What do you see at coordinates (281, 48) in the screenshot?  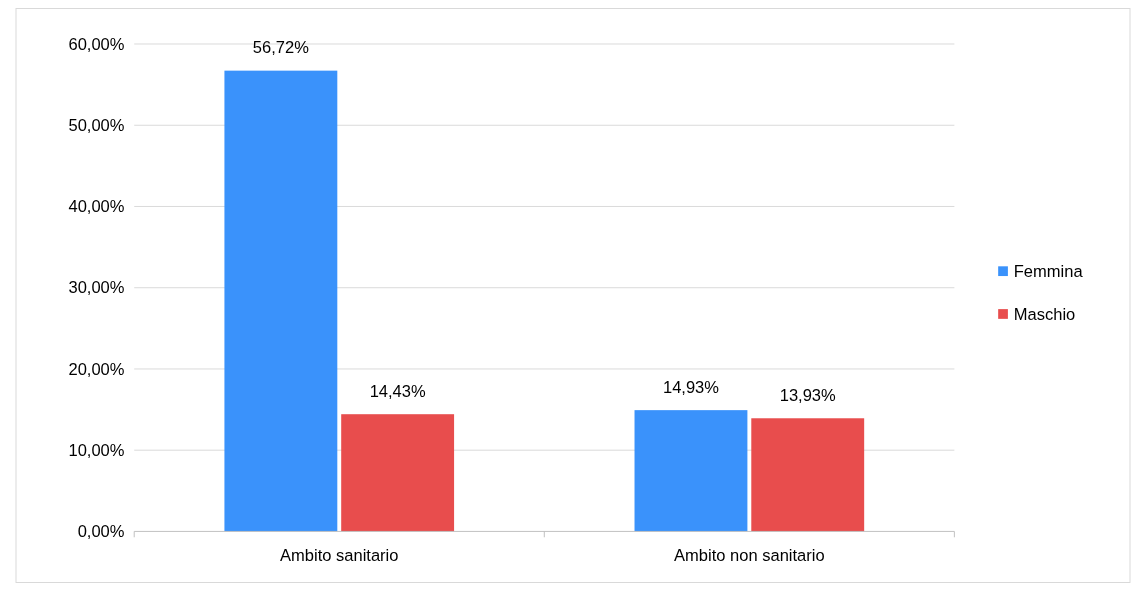 I see `data-label: 56,72%` at bounding box center [281, 48].